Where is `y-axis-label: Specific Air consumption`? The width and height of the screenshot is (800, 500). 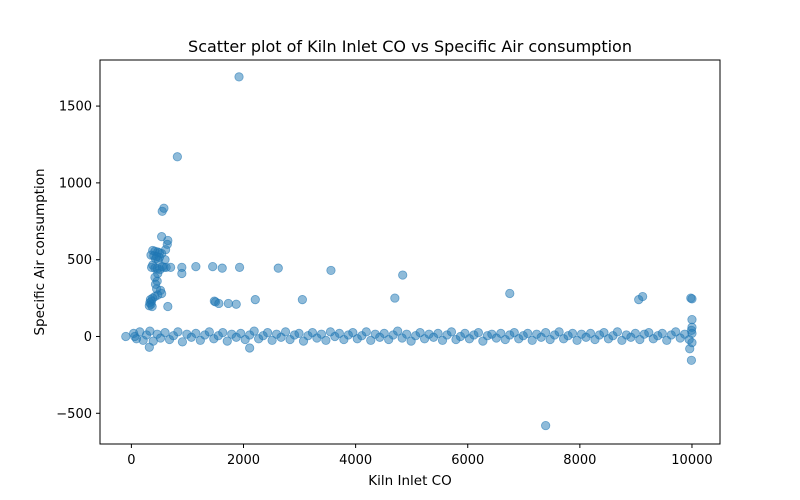
y-axis-label: Specific Air consumption is located at coordinates (40, 251).